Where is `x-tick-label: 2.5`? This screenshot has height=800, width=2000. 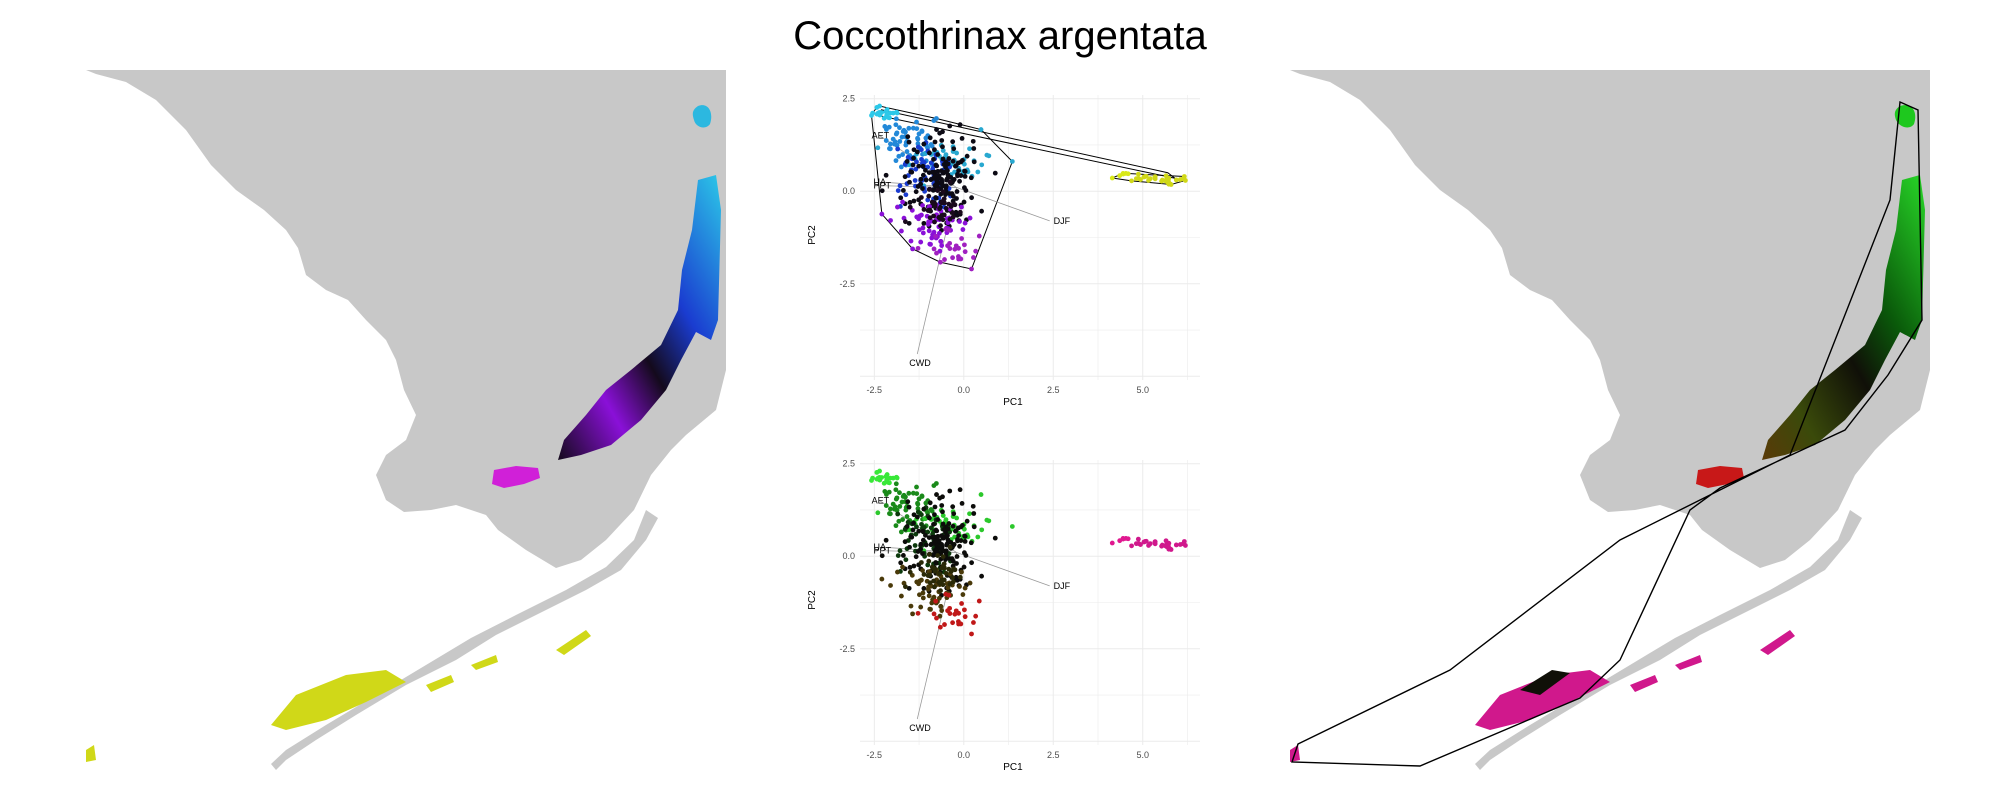 x-tick-label: 2.5 is located at coordinates (1053, 390).